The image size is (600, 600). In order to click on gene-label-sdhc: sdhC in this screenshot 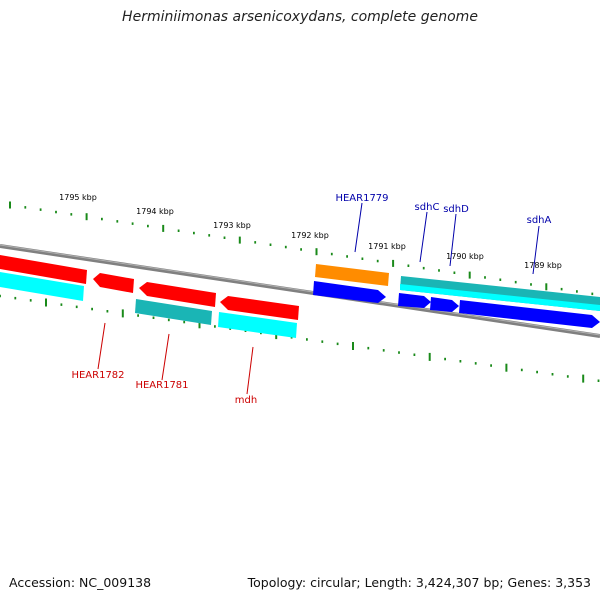, I will do `click(427, 207)`.